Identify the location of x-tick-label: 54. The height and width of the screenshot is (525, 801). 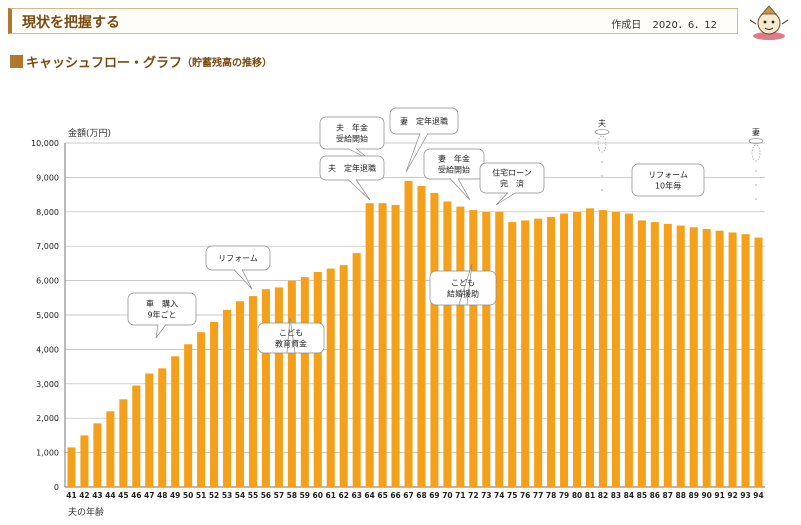
(240, 495).